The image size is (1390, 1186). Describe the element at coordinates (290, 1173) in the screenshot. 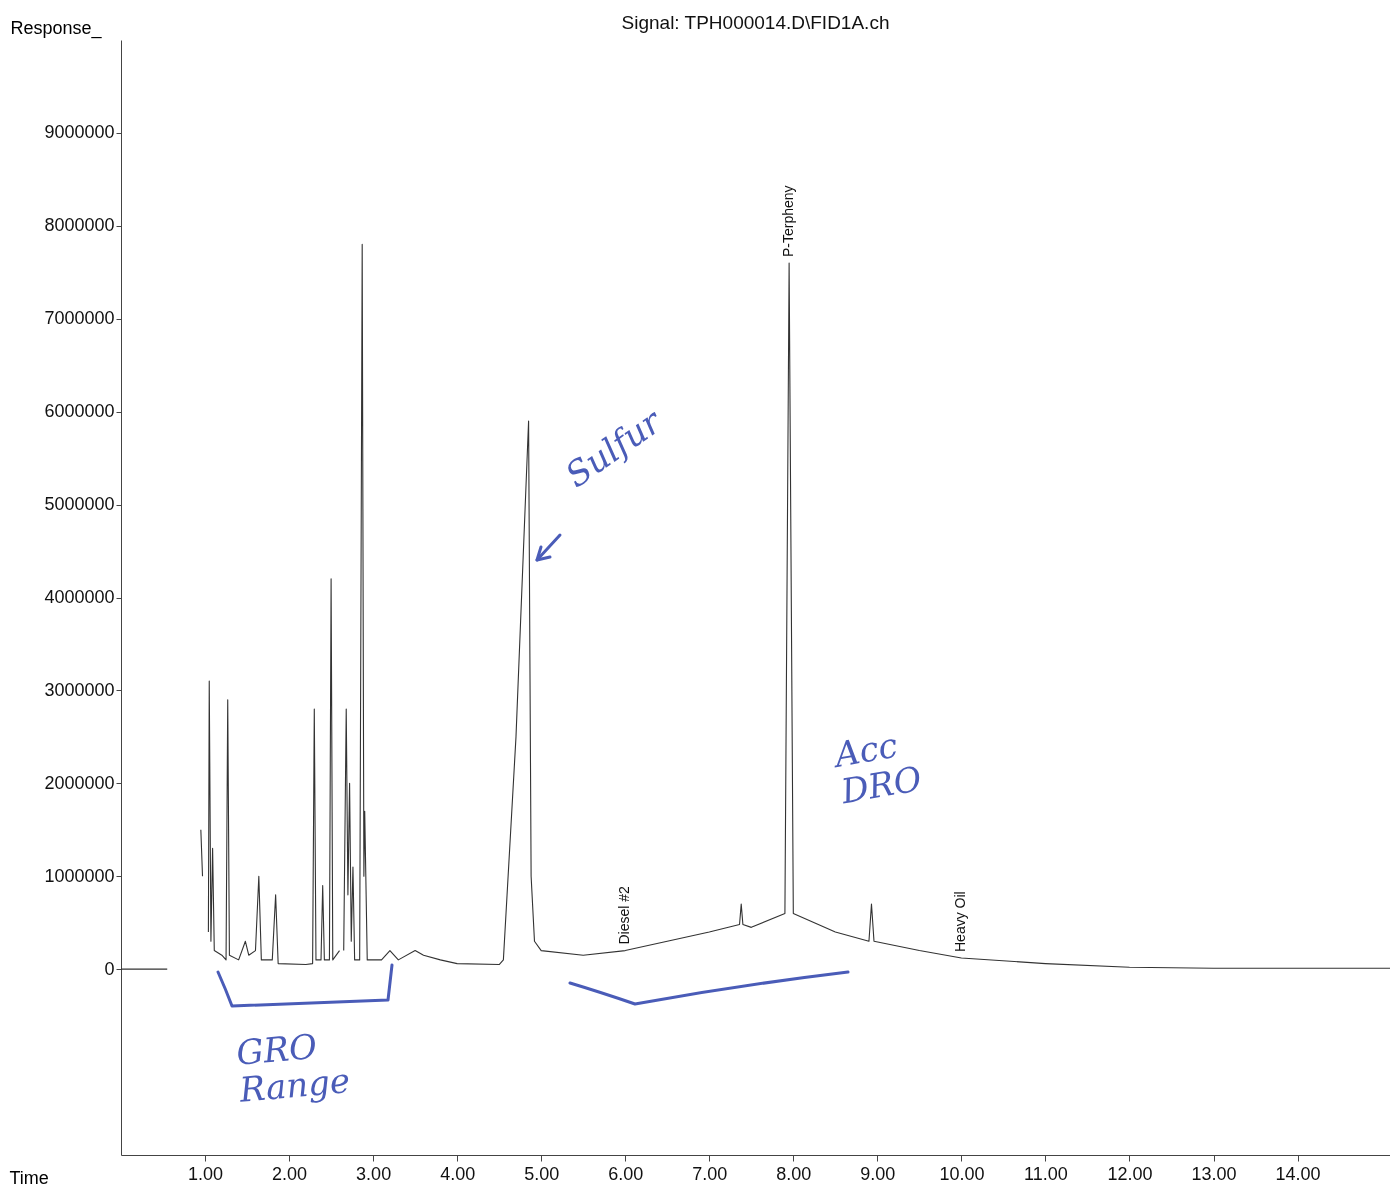

I see `x-tick-label: 2.00` at that location.